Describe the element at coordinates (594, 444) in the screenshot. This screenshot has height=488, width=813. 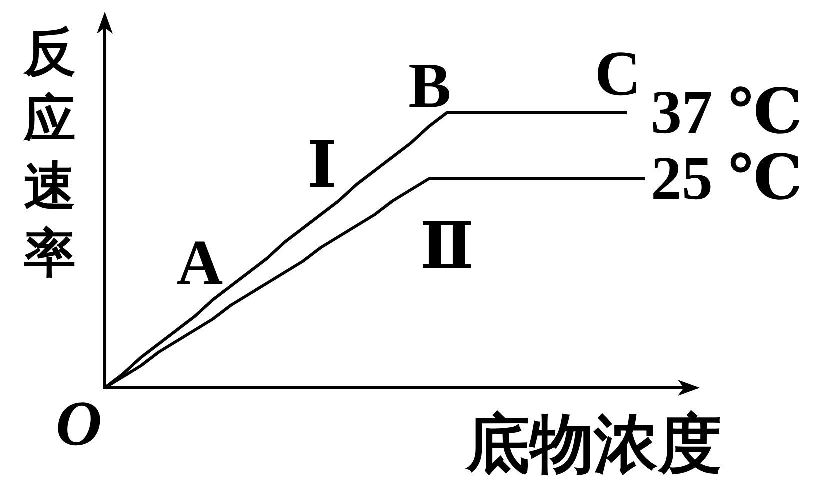
I see `x-axis-title: 底物浓度` at that location.